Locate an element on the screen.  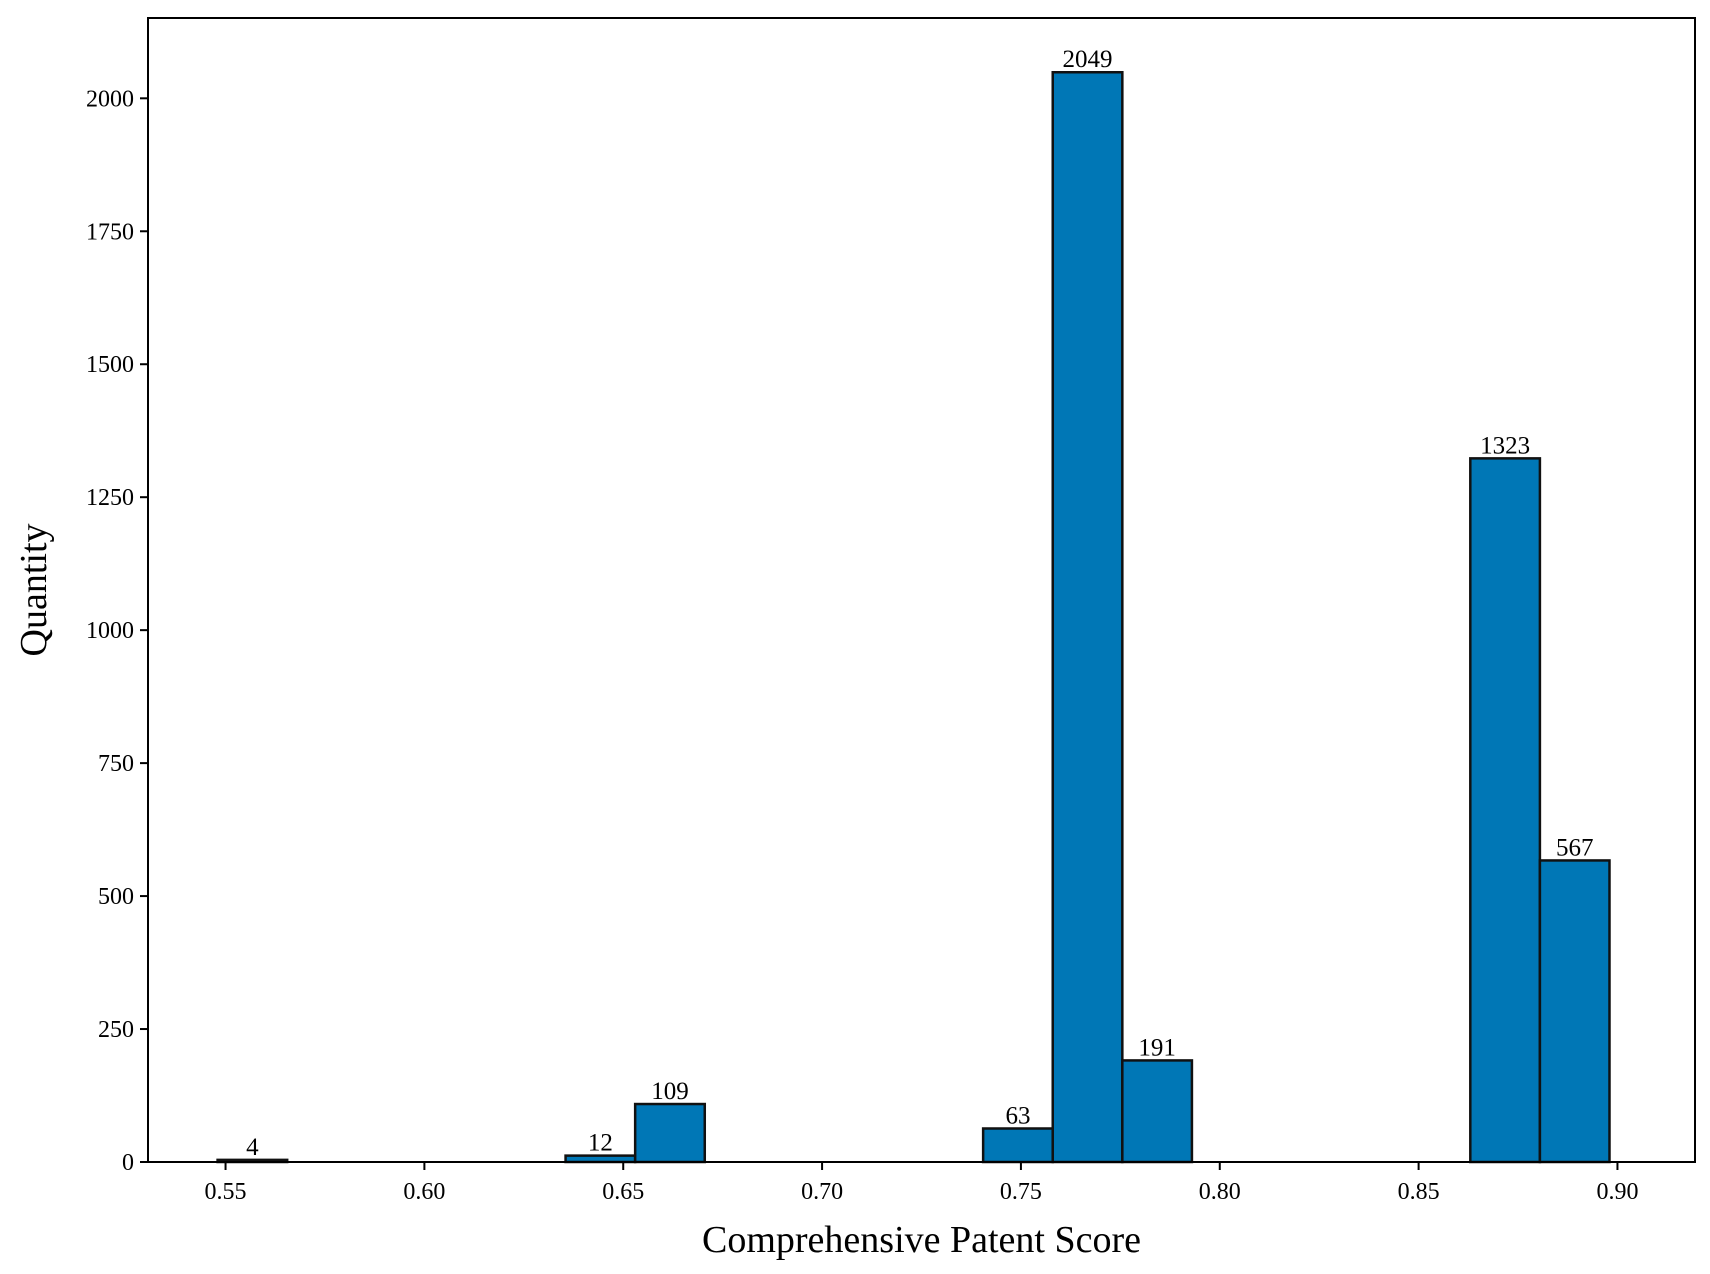
y-tick-label: 0 is located at coordinates (128, 1163).